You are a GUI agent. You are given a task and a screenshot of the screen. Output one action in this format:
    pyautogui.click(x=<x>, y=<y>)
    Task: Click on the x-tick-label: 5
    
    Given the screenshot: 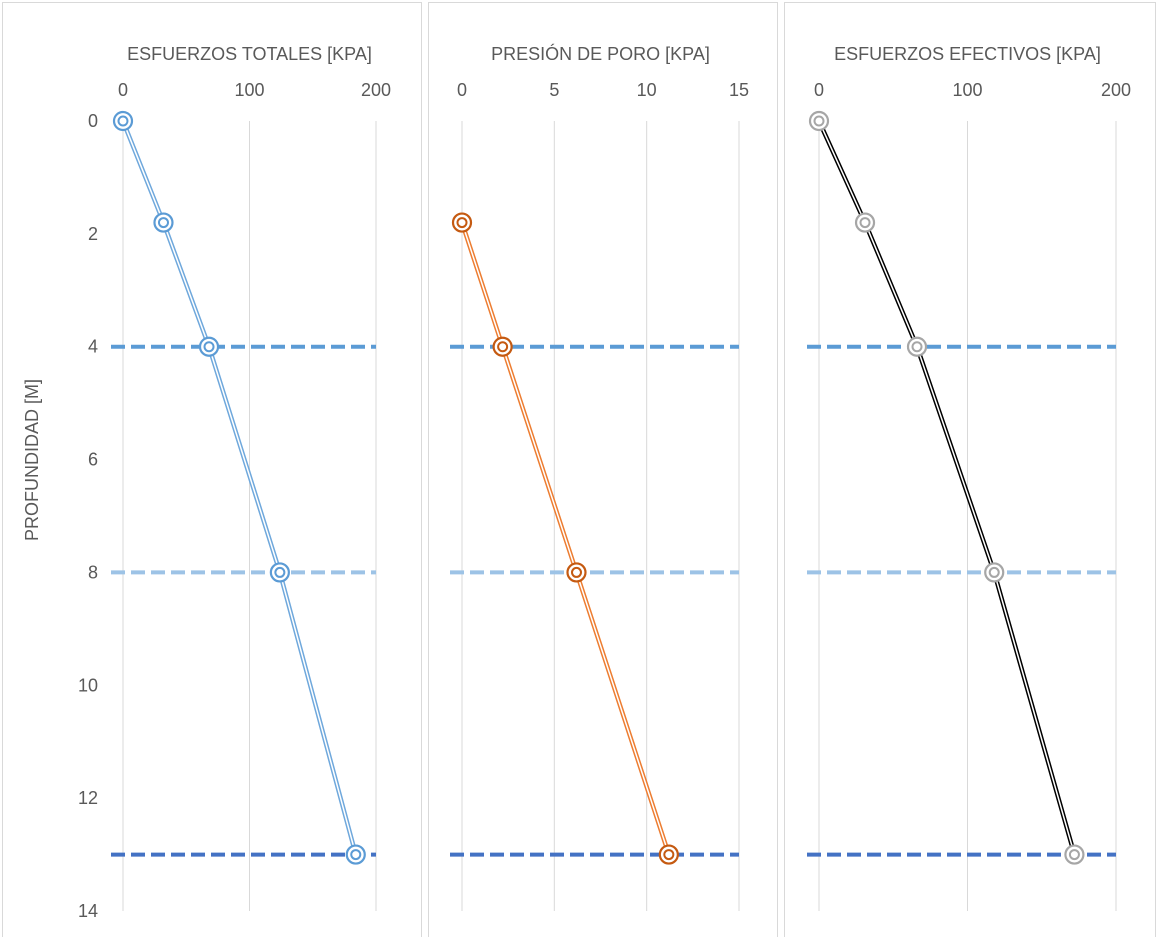 What is the action you would take?
    pyautogui.click(x=554, y=90)
    